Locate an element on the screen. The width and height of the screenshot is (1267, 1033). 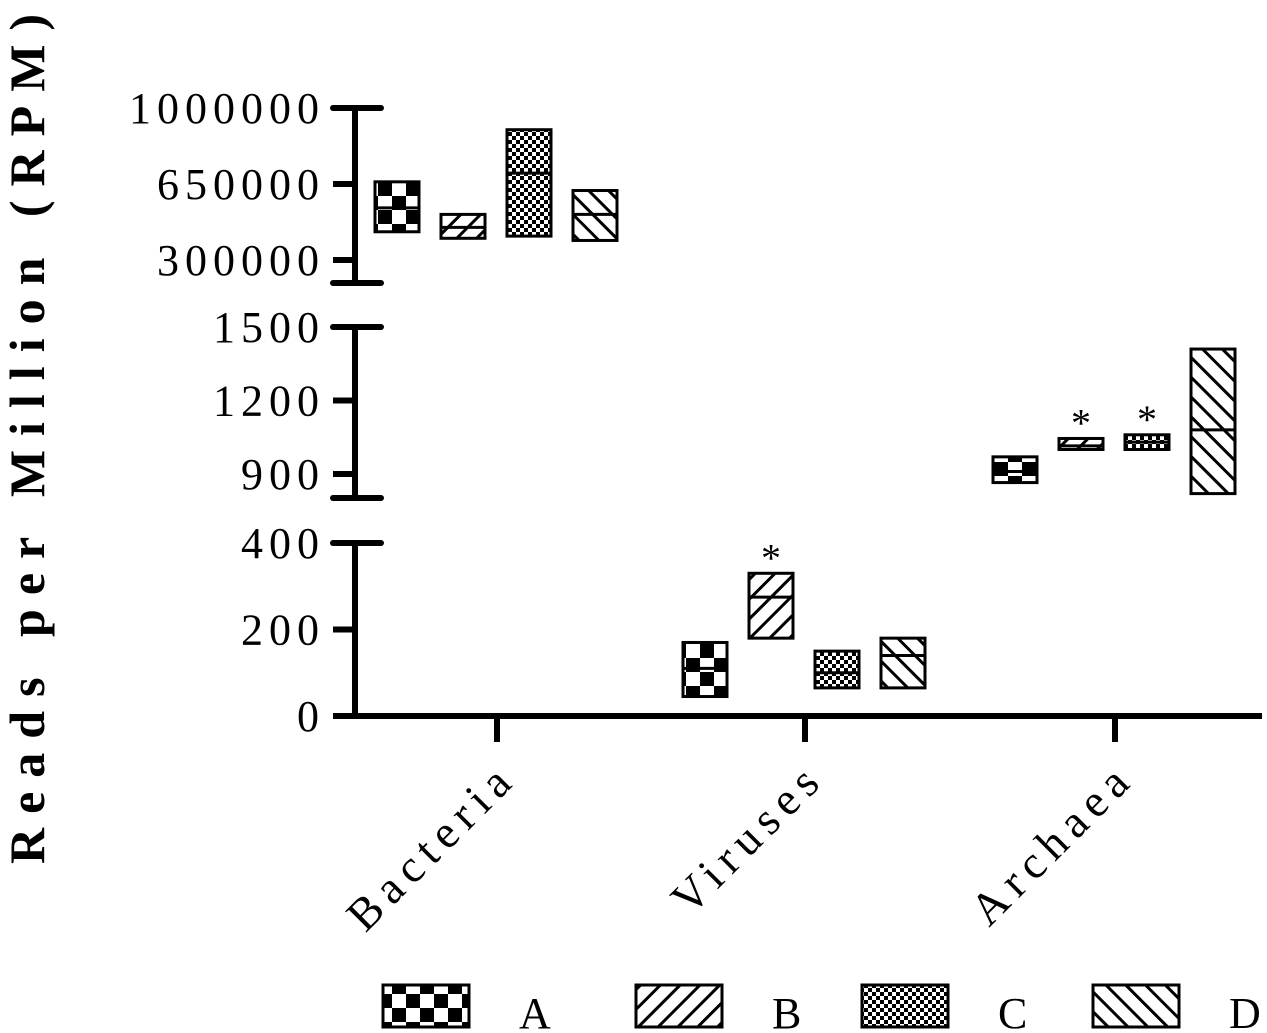
box-D-archaea is located at coordinates (1213, 421).